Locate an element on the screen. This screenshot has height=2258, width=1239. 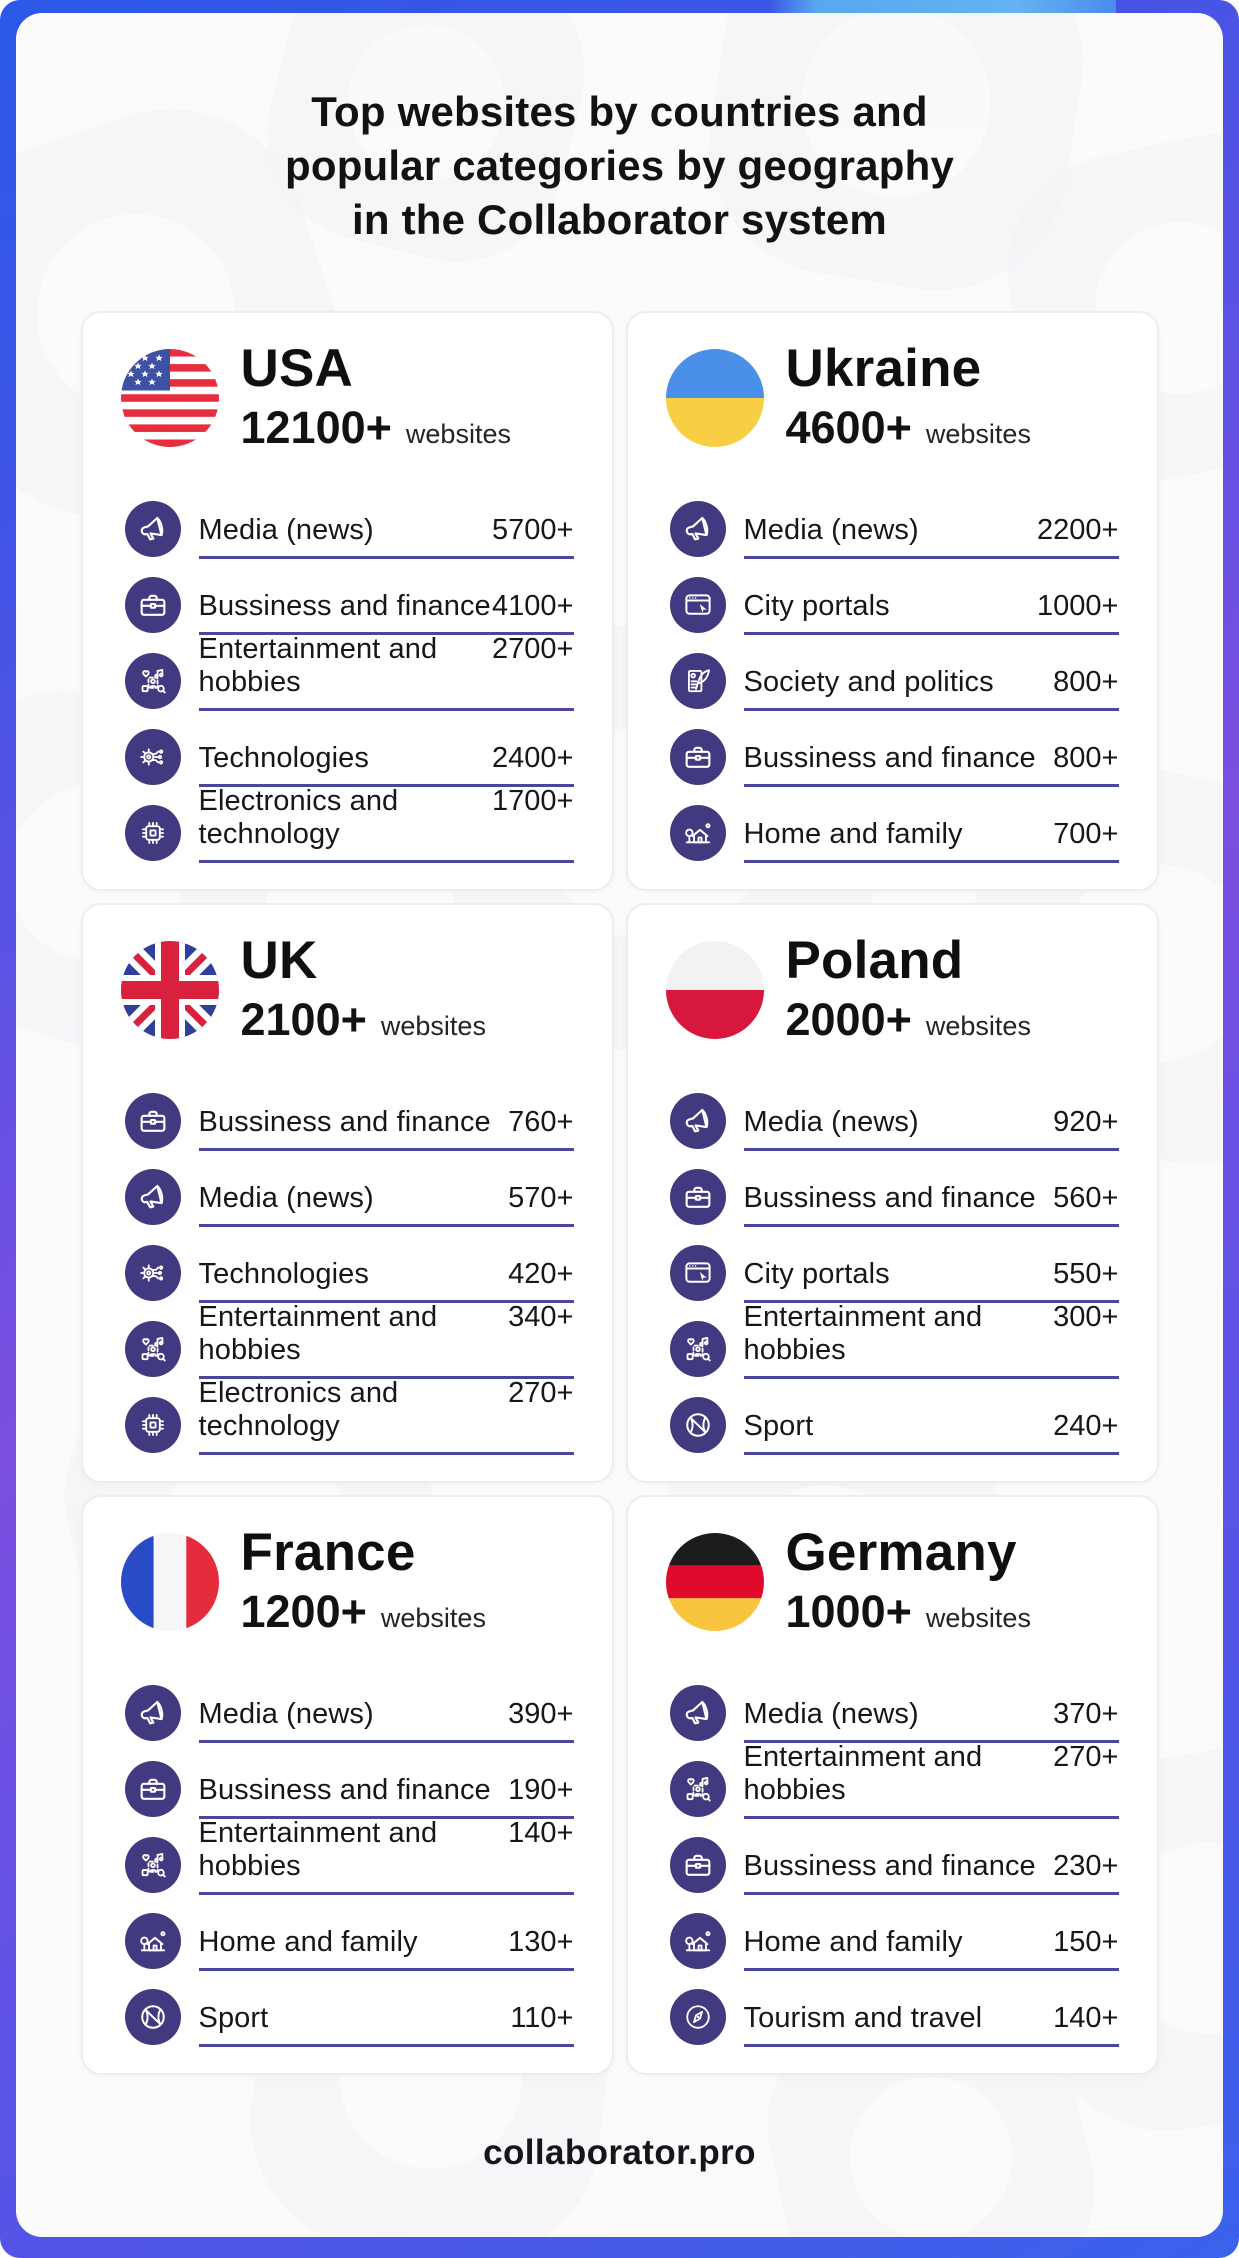
category-value: 150+ is located at coordinates (1086, 1942).